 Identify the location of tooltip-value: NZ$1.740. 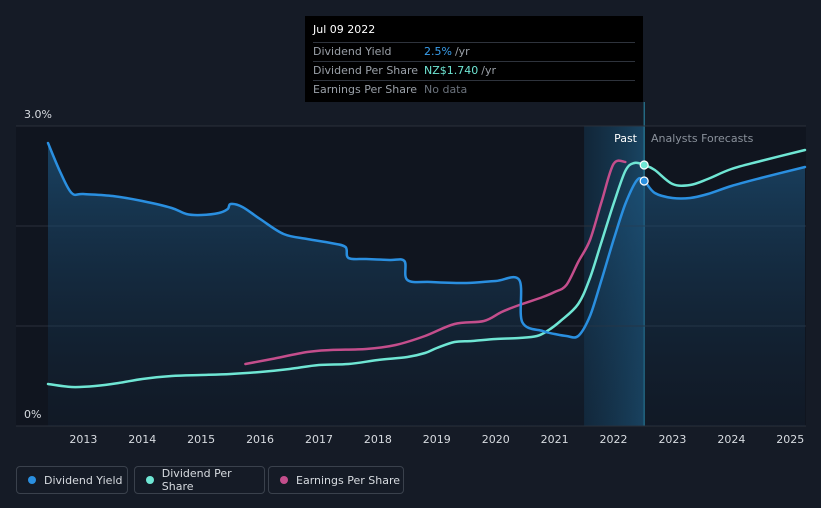
(451, 70).